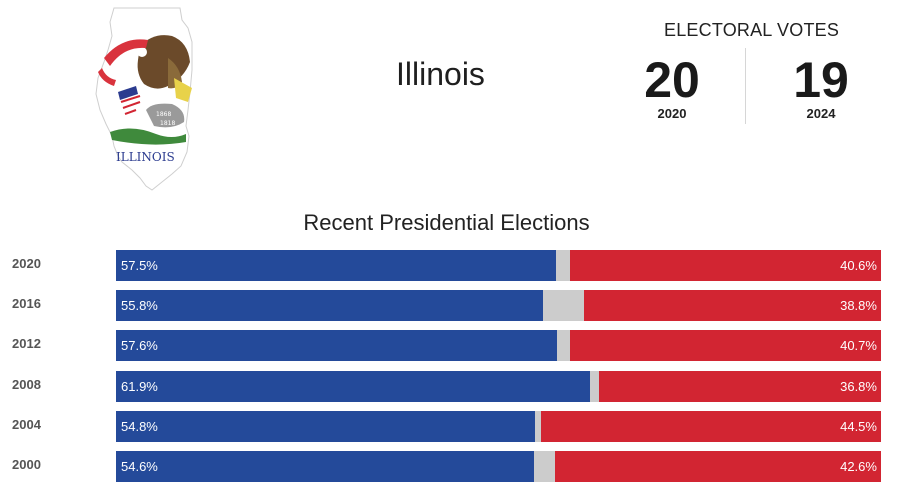 The image size is (900, 491). What do you see at coordinates (26, 304) in the screenshot?
I see `election-year: 2016` at bounding box center [26, 304].